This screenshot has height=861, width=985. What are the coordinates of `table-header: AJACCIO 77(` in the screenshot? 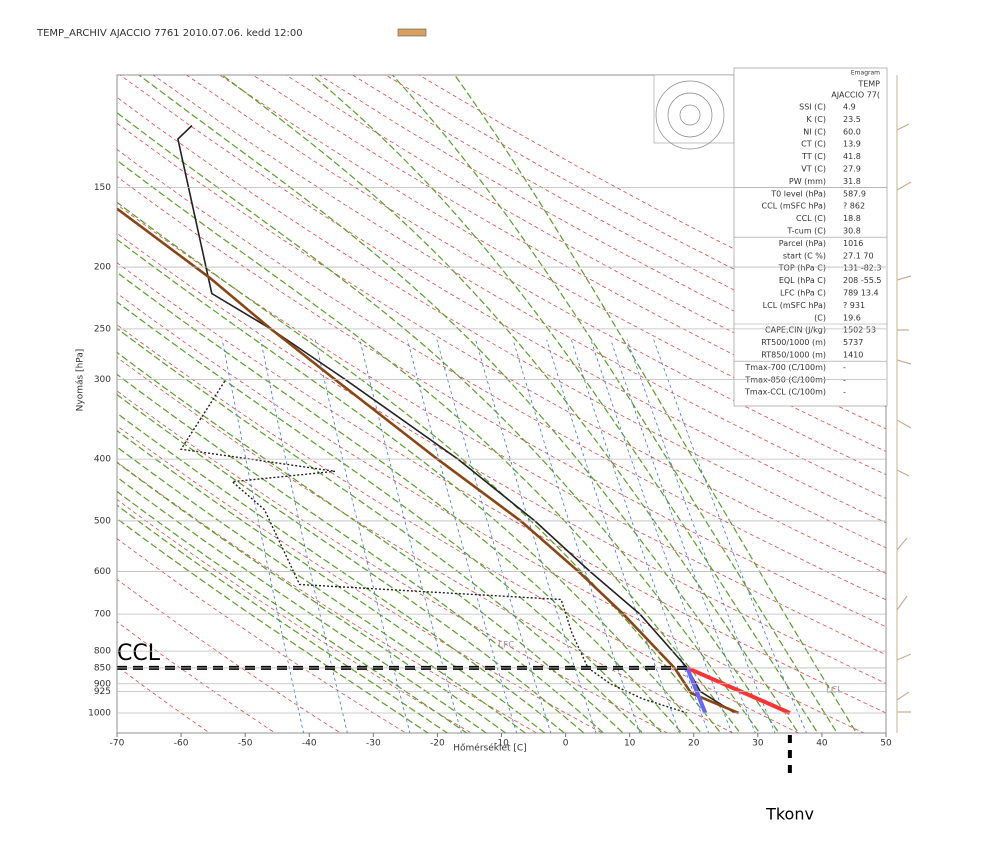 It's located at (855, 95).